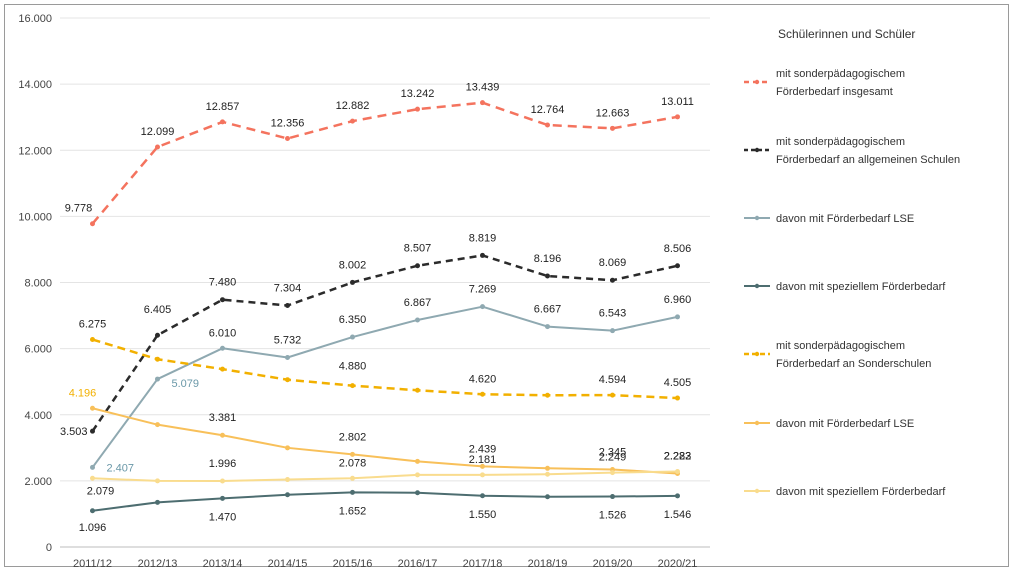 The image size is (1015, 573). I want to click on data-label: 2.439, so click(483, 449).